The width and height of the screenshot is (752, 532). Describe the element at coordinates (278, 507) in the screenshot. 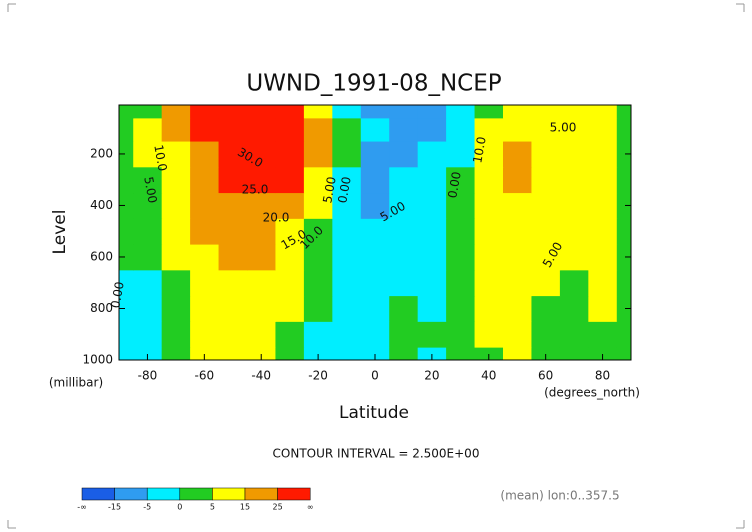

I see `colorbar-label: 25` at that location.